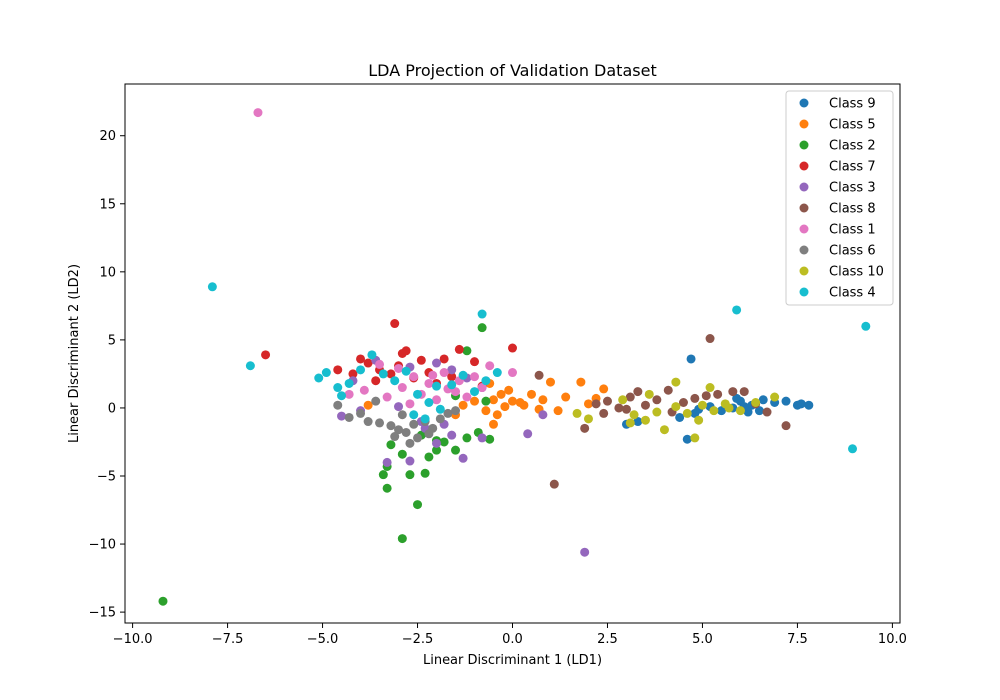 Image resolution: width=1000 pixels, height=700 pixels. Describe the element at coordinates (112, 340) in the screenshot. I see `y-tick-label: 5` at that location.